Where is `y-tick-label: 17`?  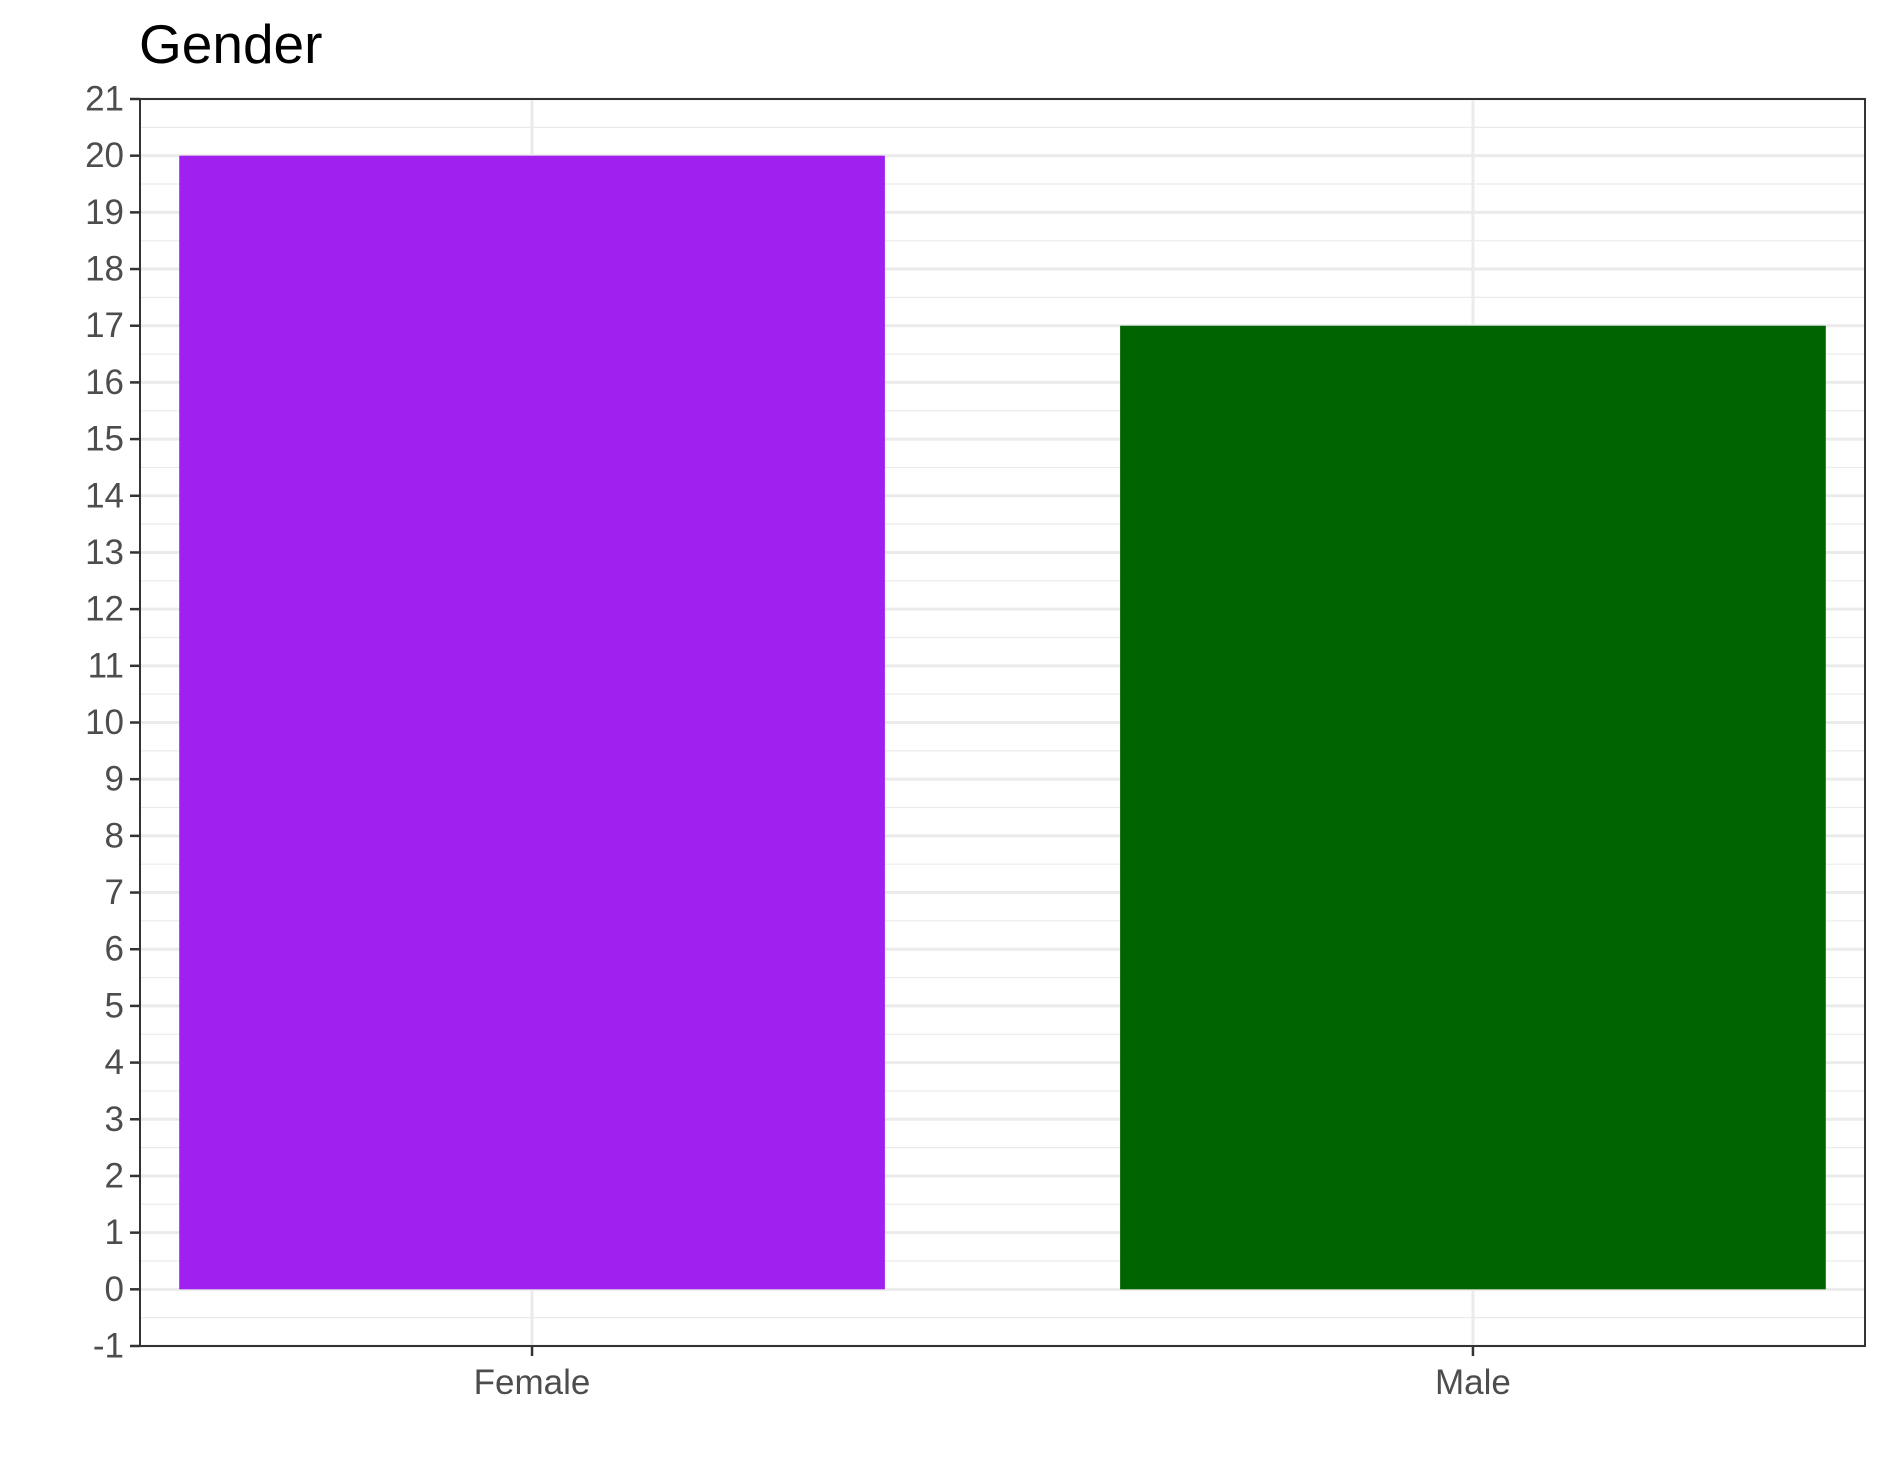
y-tick-label: 17 is located at coordinates (104, 325).